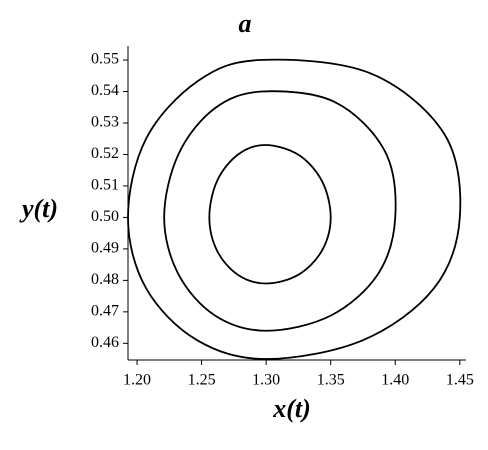 Image resolution: width=488 pixels, height=450 pixels. Describe the element at coordinates (105, 216) in the screenshot. I see `y-tick-label: 0.50` at that location.